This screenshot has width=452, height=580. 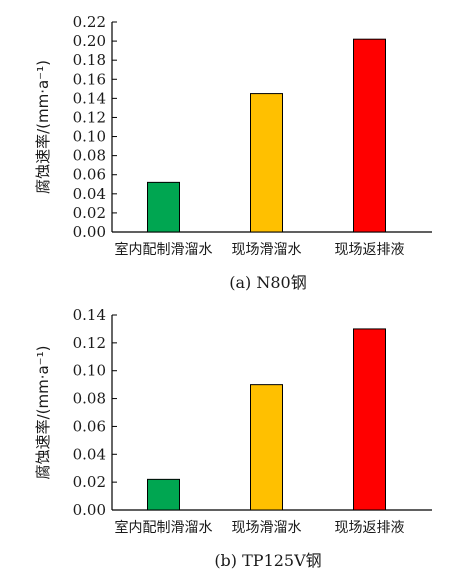 What do you see at coordinates (267, 560) in the screenshot?
I see `panel-caption: (b) TP125V钢` at bounding box center [267, 560].